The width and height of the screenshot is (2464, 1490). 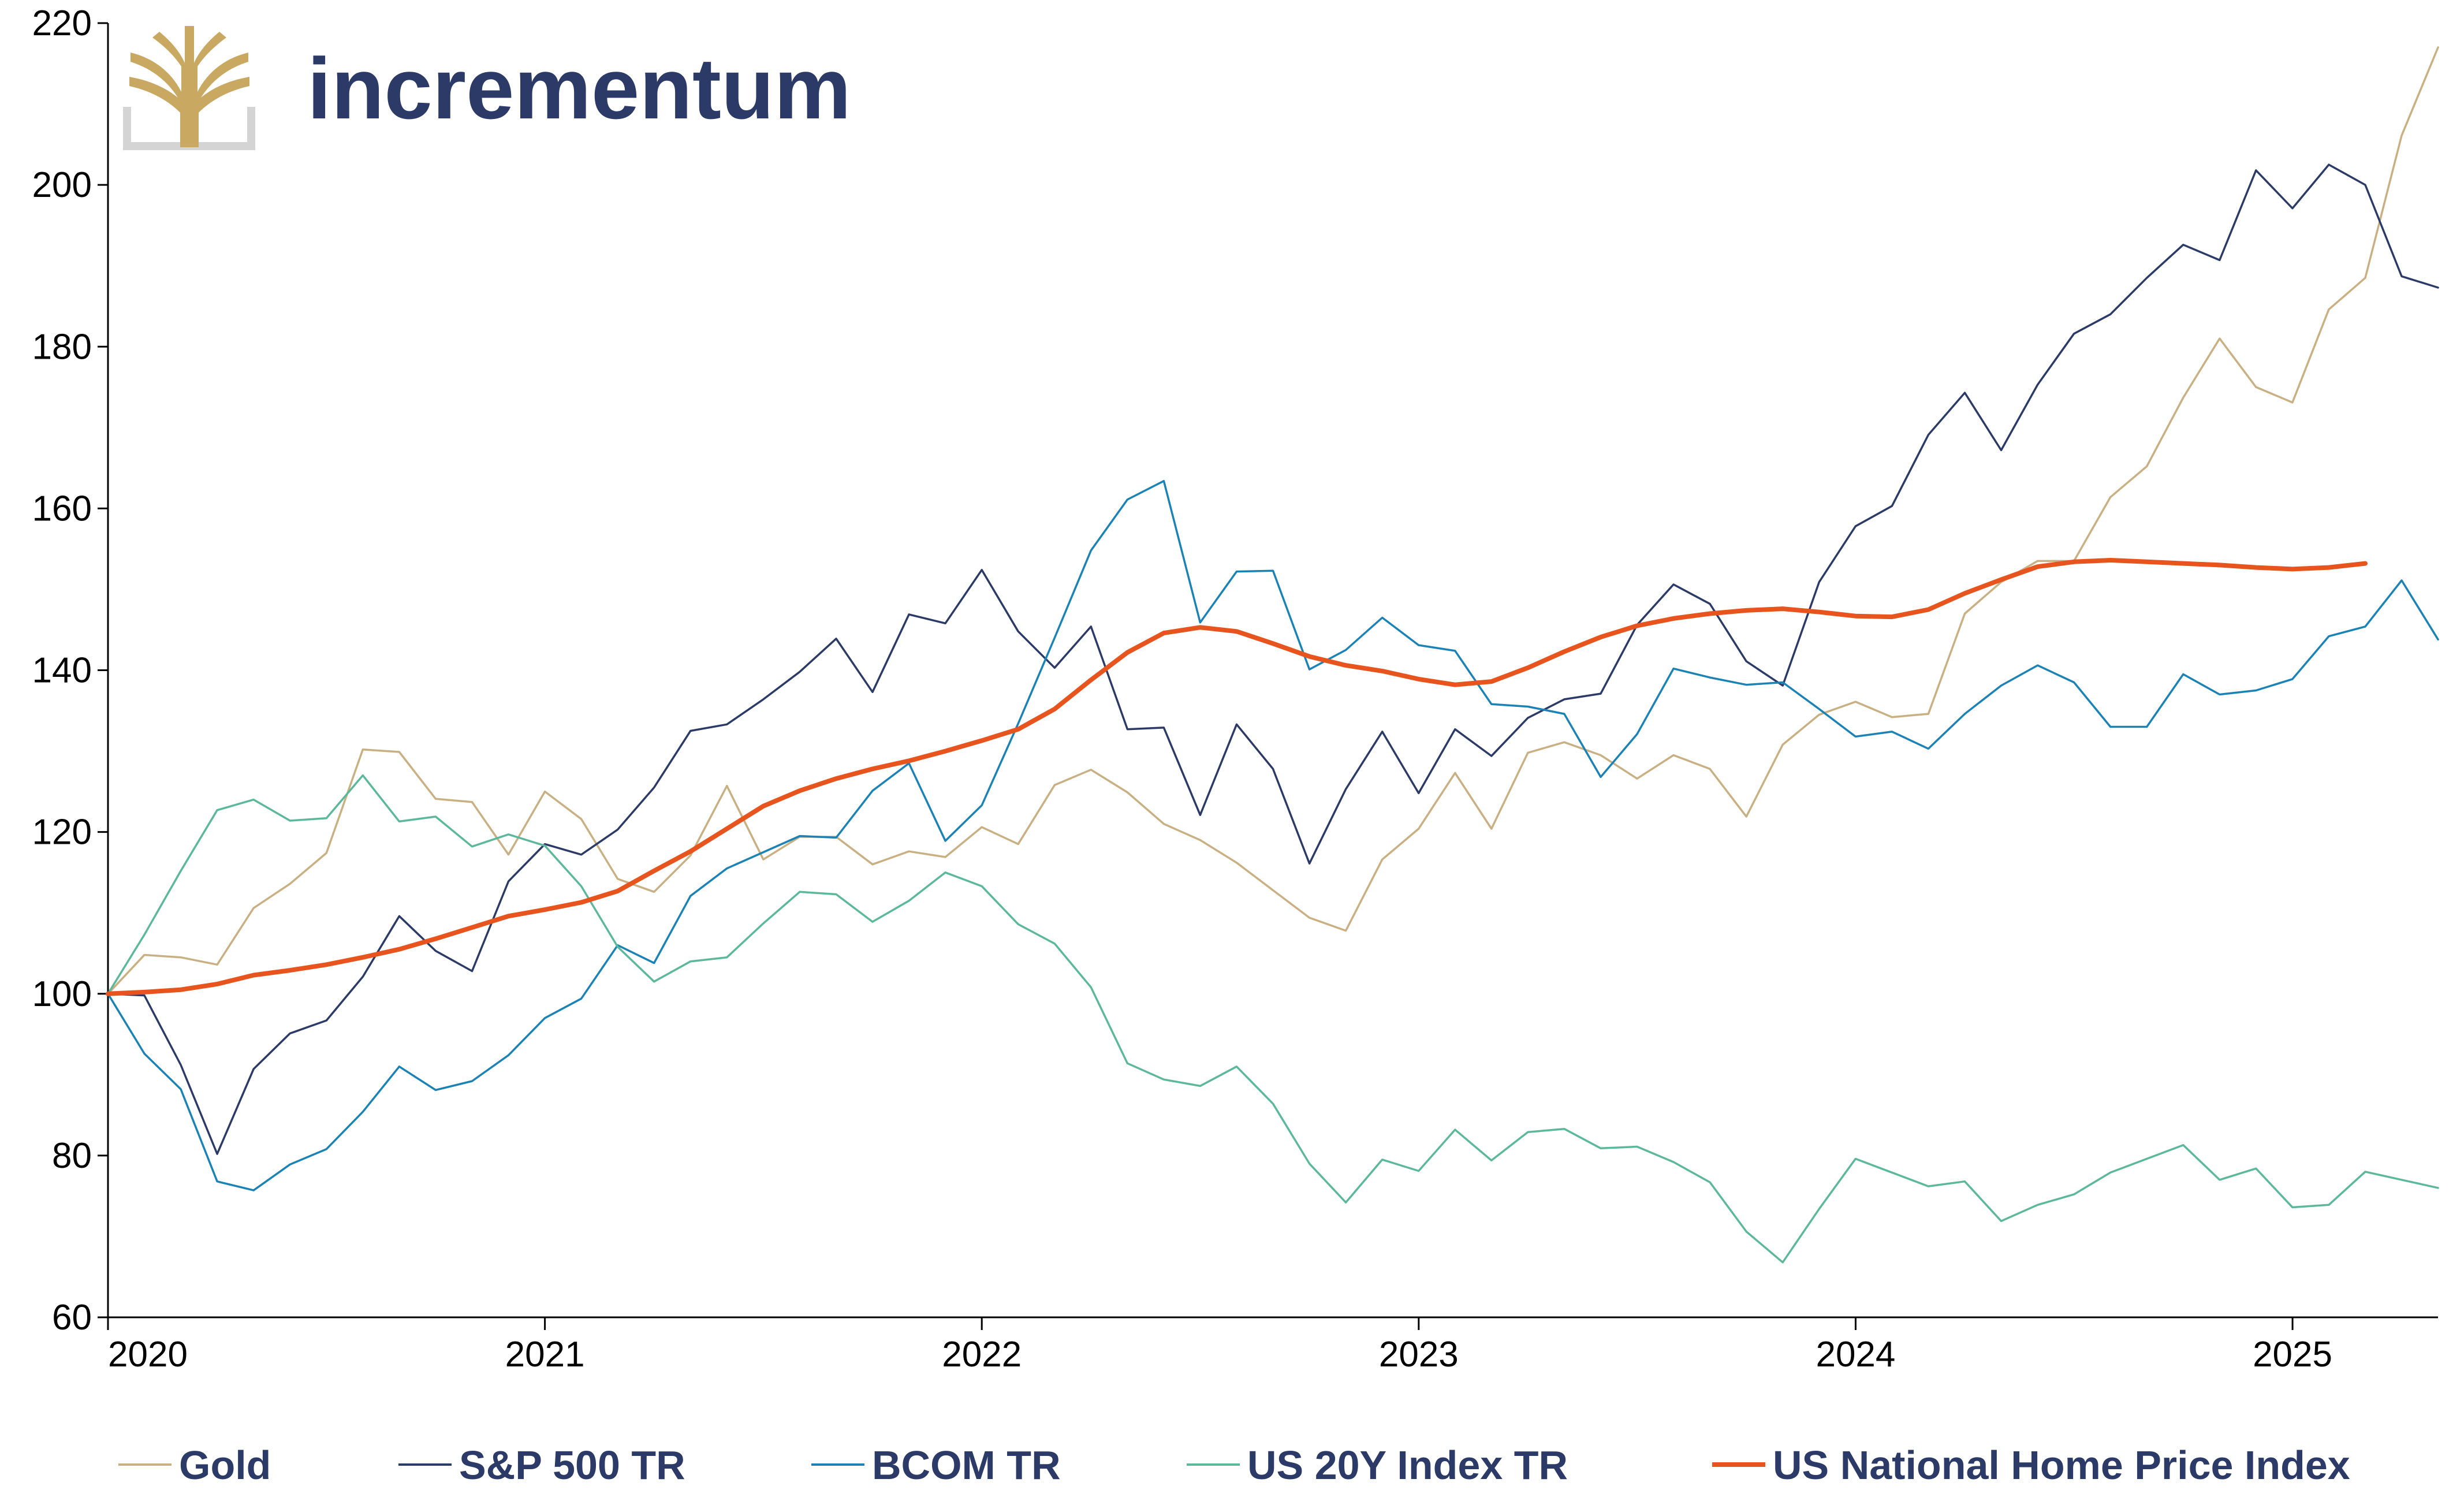 What do you see at coordinates (148, 1354) in the screenshot?
I see `x-tick-label: 2020` at bounding box center [148, 1354].